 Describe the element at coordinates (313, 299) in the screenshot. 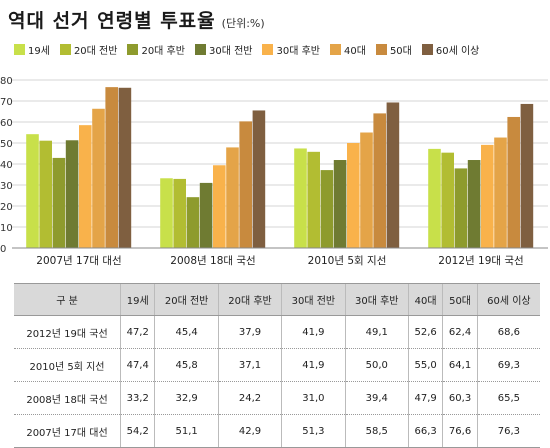

I see `table-header-cell: 30대 전반` at that location.